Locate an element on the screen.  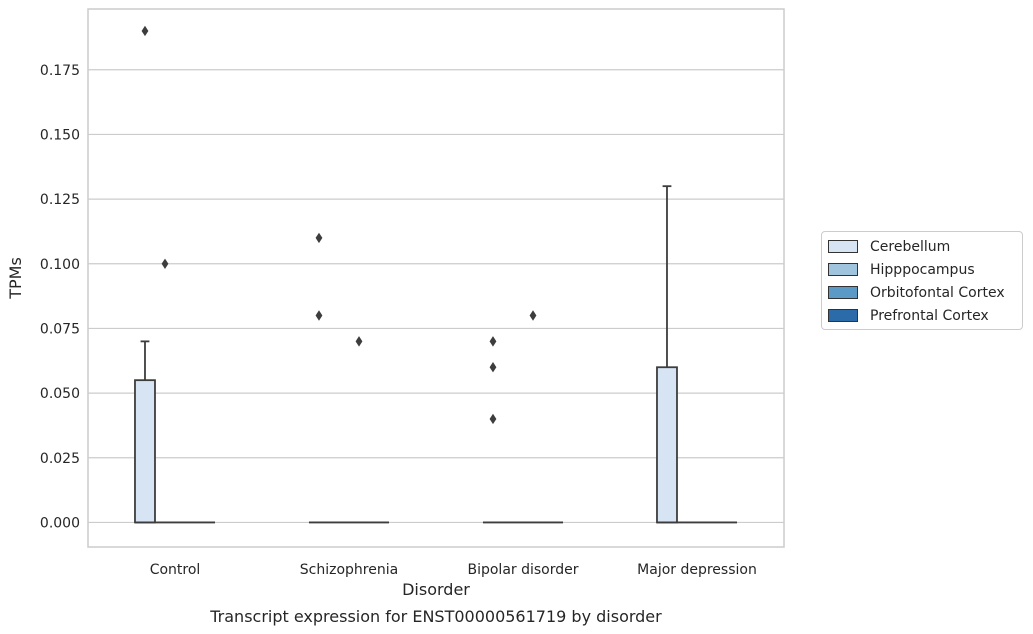
y-axis-ticks: 0.000 0.025 0.050 0.075 0.100 0.125 0.150 0.175 is located at coordinates (60, 297).